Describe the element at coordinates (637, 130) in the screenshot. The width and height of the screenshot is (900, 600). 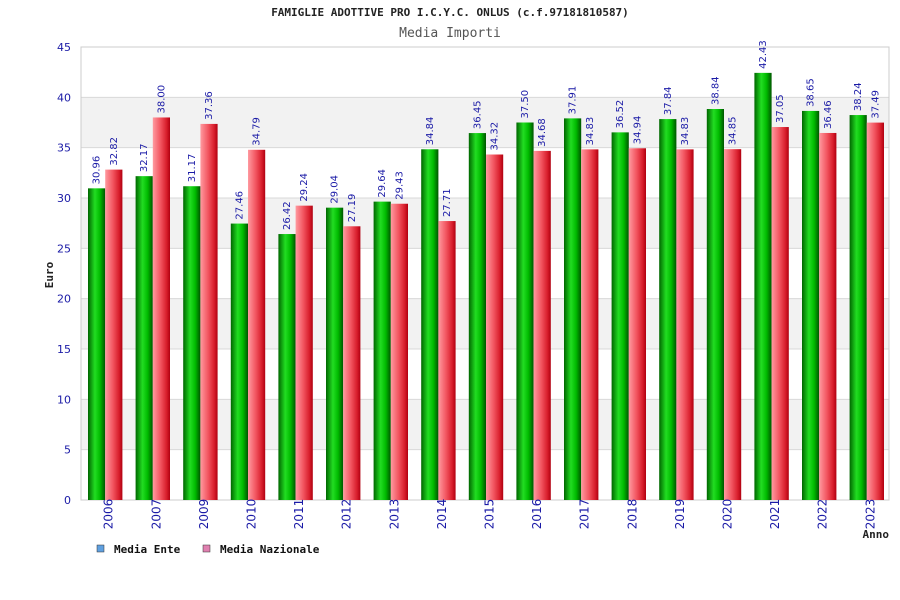
I see `data-label-media-nazionale: 34.94` at that location.